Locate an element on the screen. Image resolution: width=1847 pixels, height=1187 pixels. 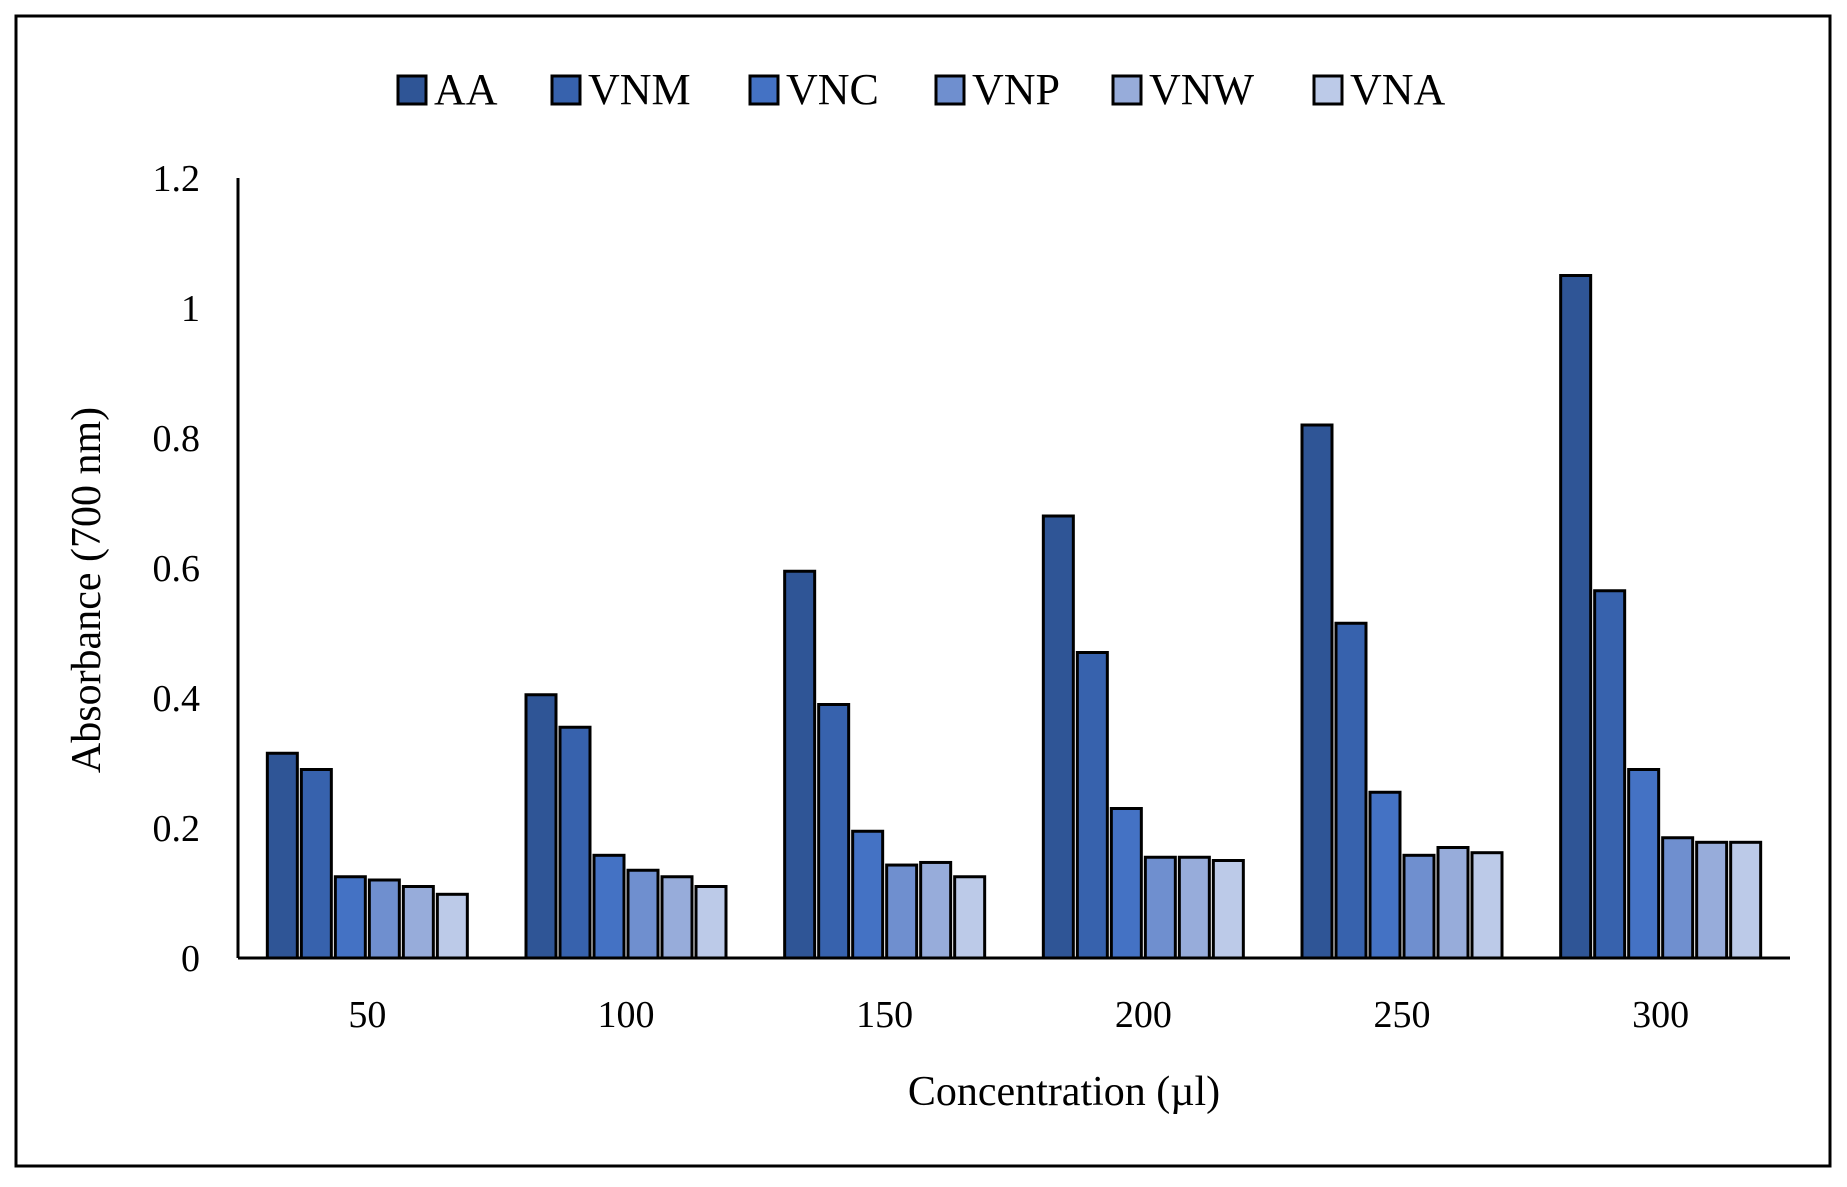
y-tick-label: 1.2 is located at coordinates (177, 179).